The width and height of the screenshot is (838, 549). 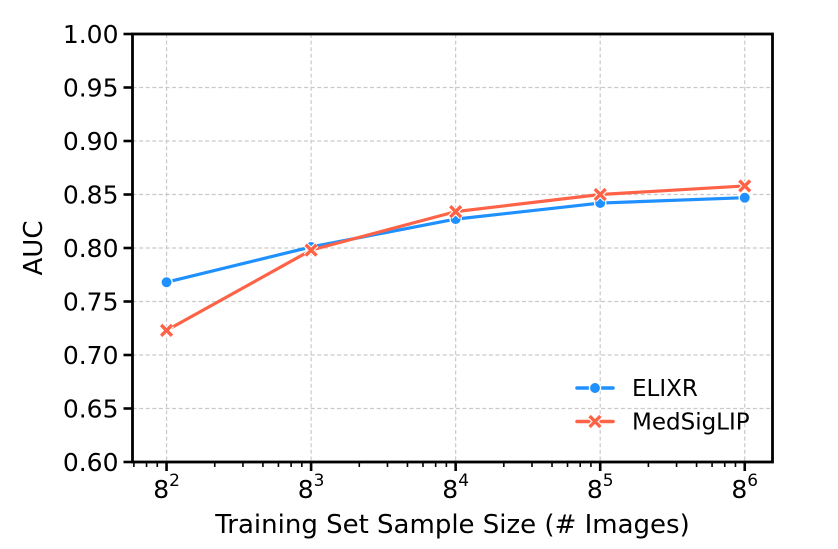 I want to click on legend-label: ELIXR, so click(x=665, y=389).